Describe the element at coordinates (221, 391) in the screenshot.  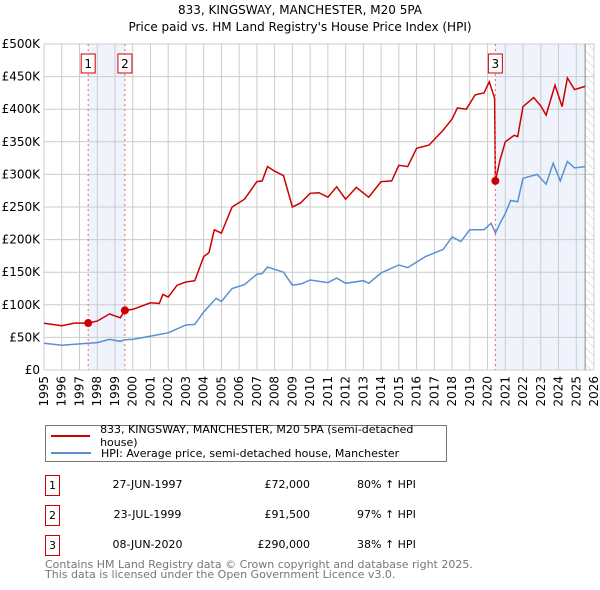
I see `x-tick-label: 2005` at that location.